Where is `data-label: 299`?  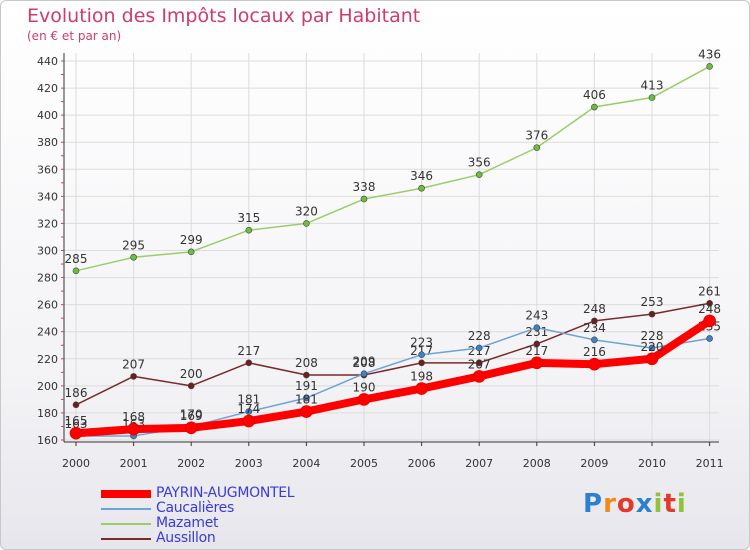
data-label: 299 is located at coordinates (191, 240).